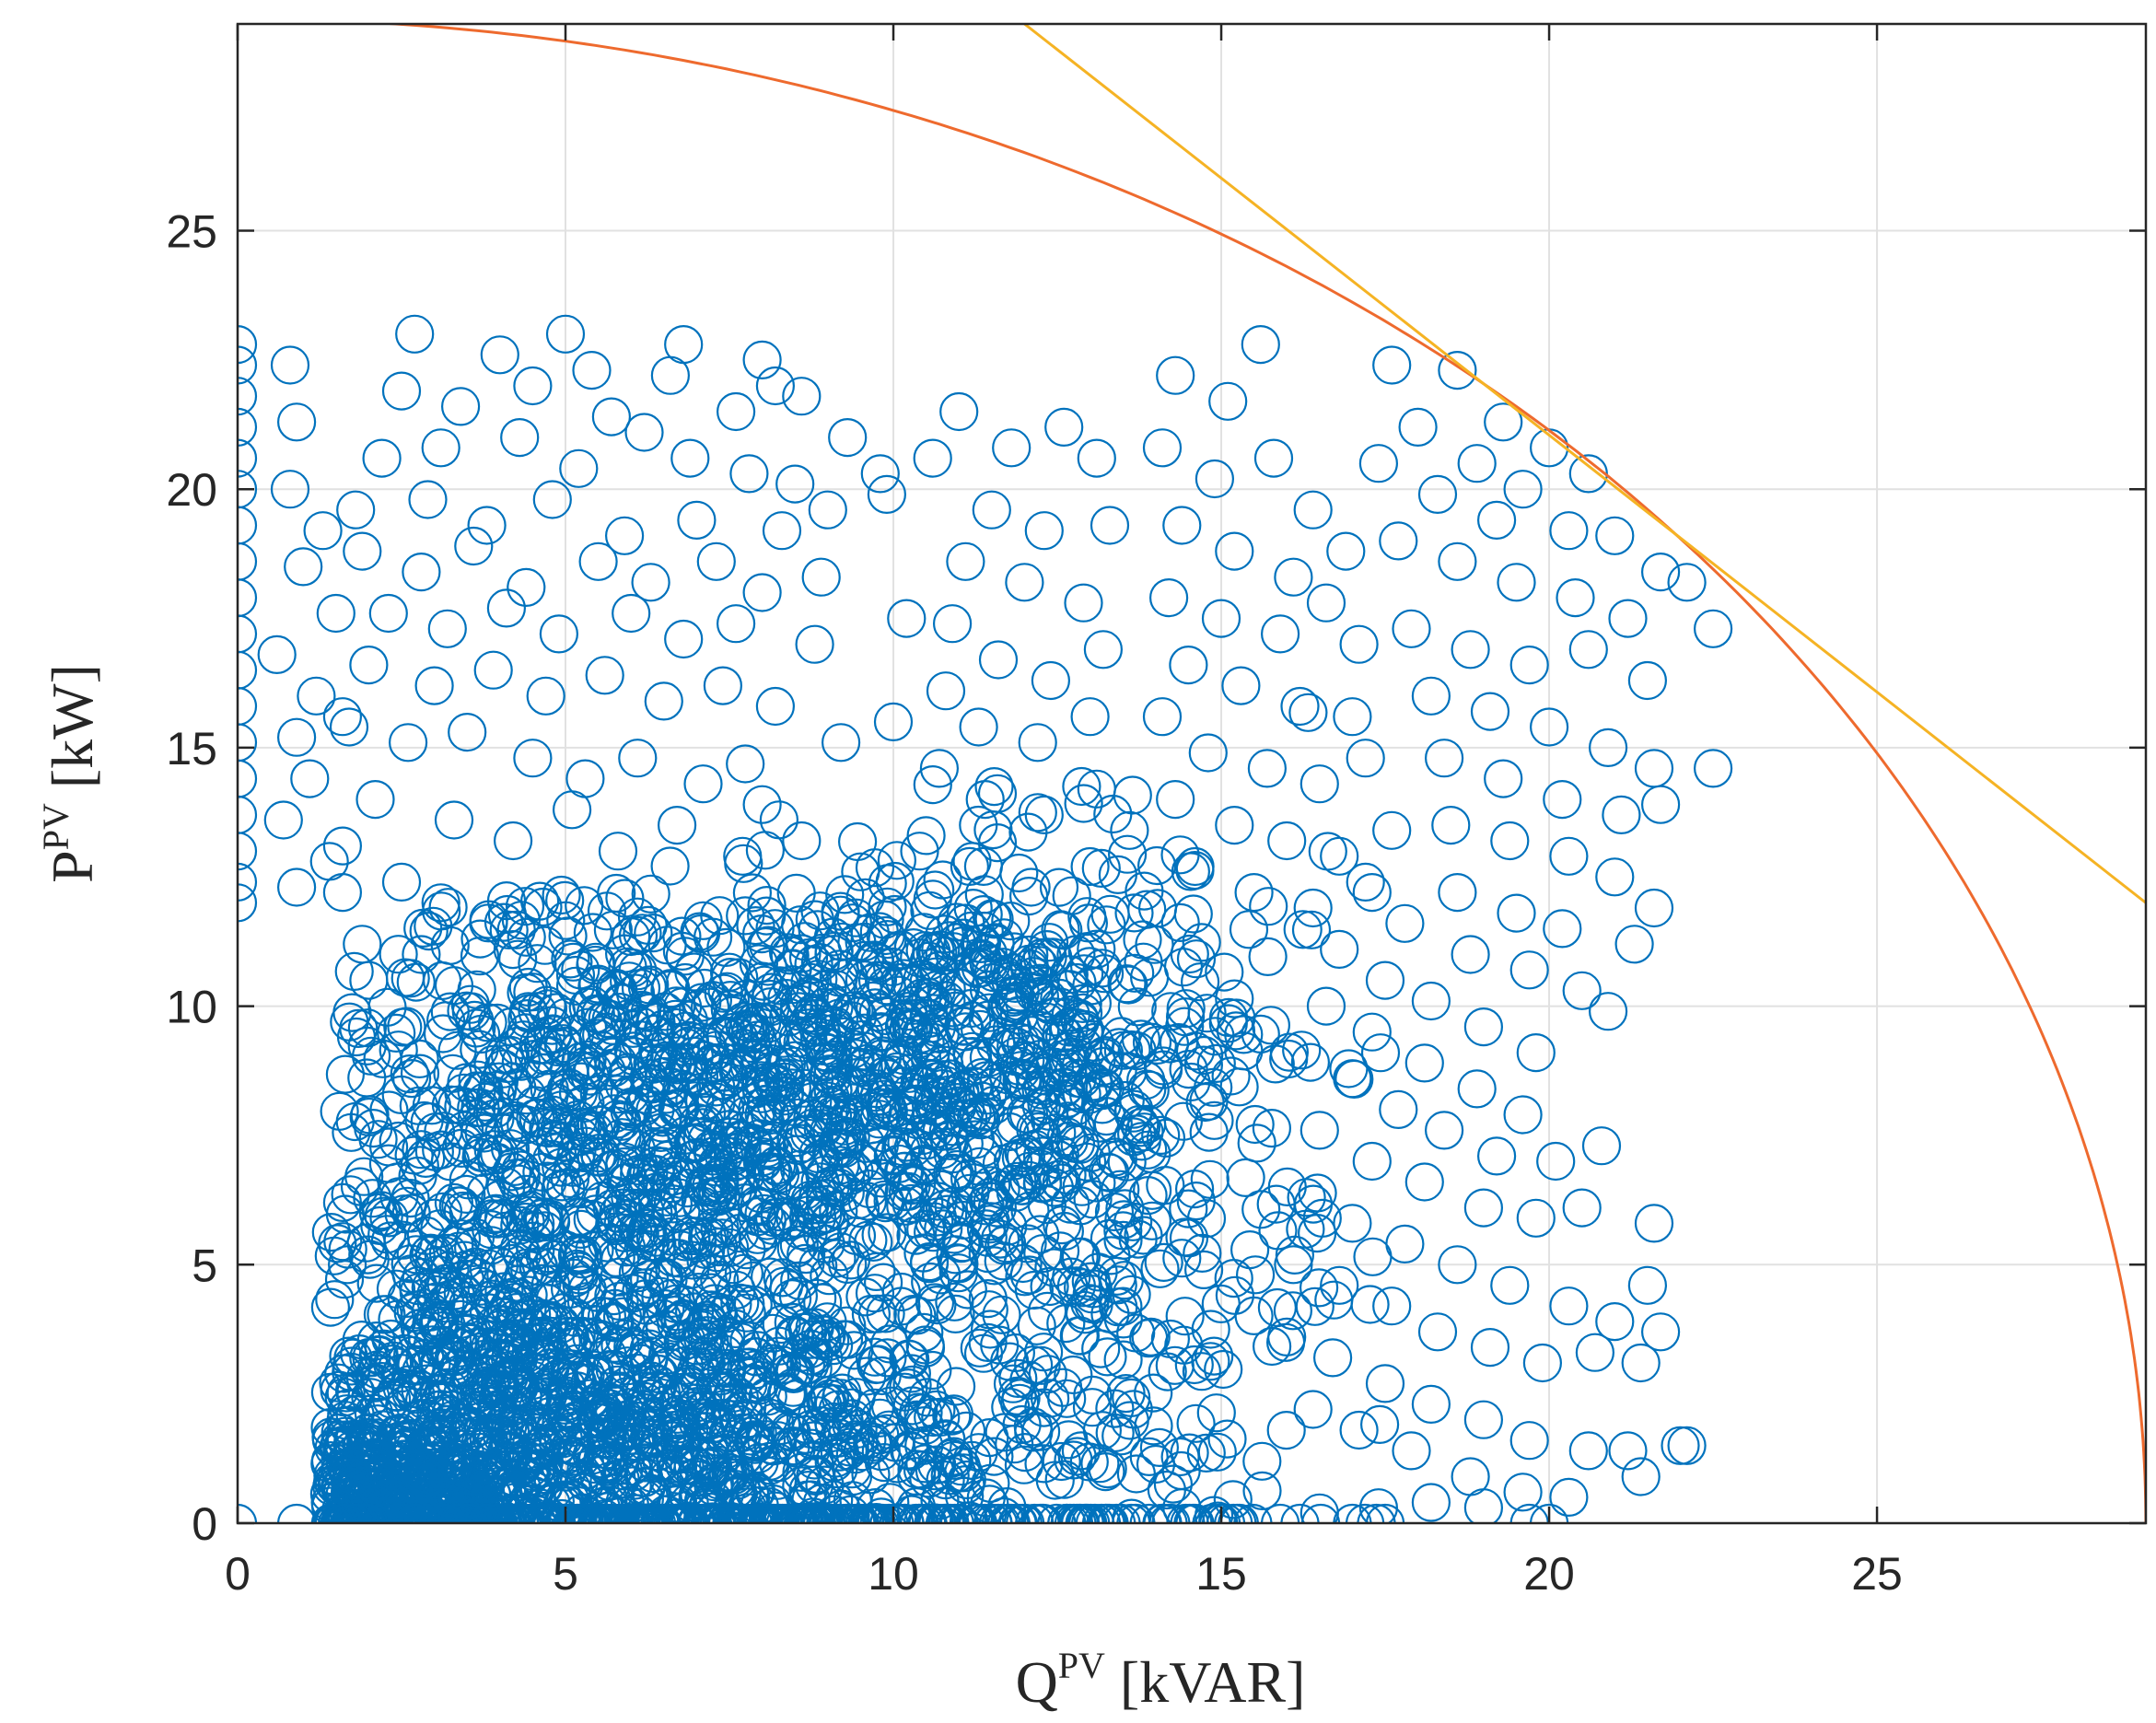 The height and width of the screenshot is (1723, 2156). What do you see at coordinates (72, 866) in the screenshot?
I see `y-axis-label-base: P` at bounding box center [72, 866].